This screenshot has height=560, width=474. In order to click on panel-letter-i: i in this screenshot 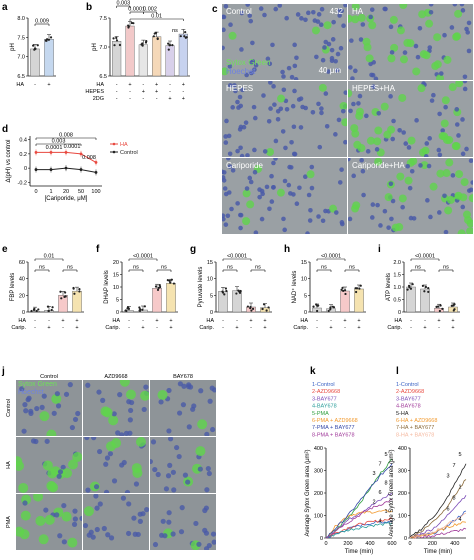, I will do `click(379, 249)`.